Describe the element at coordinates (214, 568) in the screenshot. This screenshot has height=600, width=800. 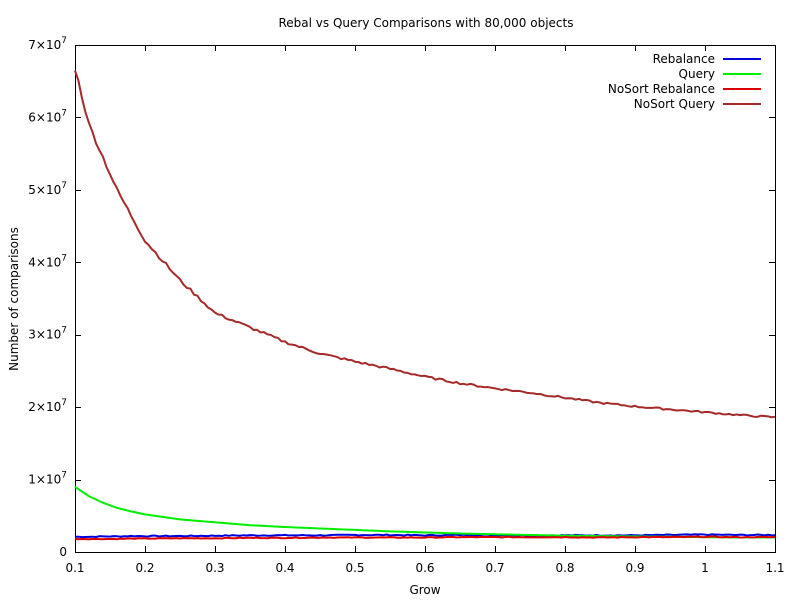
I see `x-tick-label: 0.3` at that location.